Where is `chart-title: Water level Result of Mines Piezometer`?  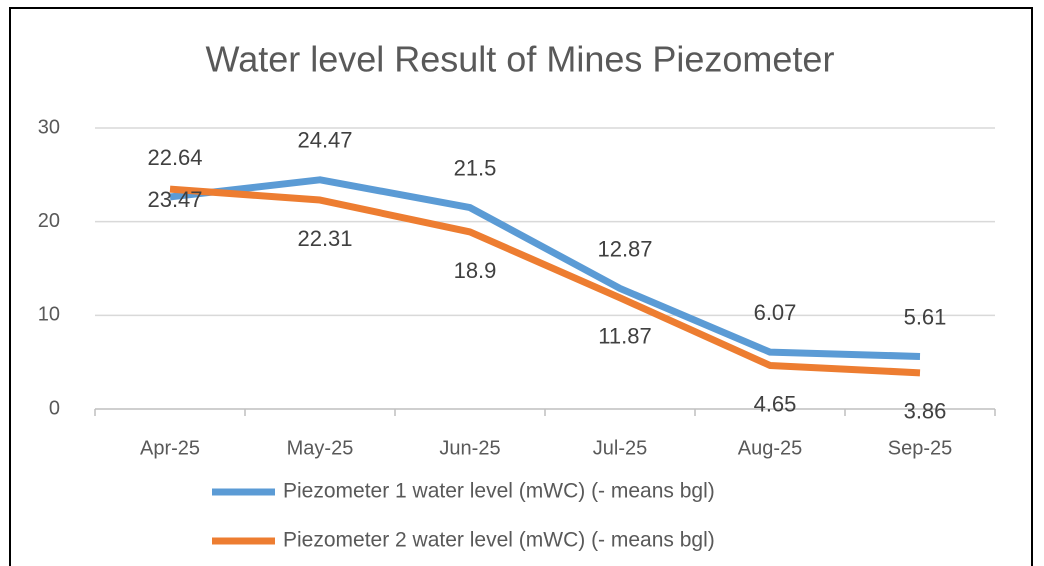
chart-title: Water level Result of Mines Piezometer is located at coordinates (520, 59).